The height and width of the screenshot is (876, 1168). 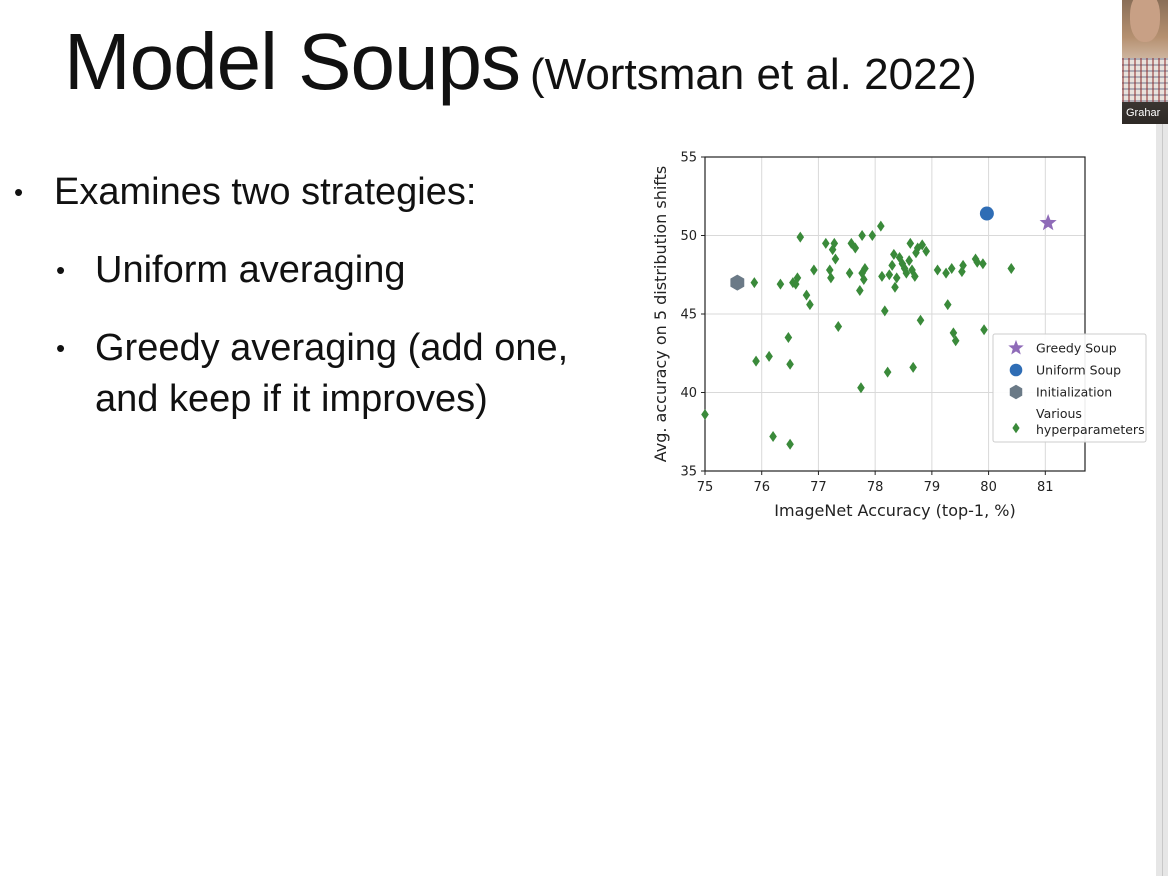 What do you see at coordinates (818, 487) in the screenshot?
I see `x-tick-label: 77` at bounding box center [818, 487].